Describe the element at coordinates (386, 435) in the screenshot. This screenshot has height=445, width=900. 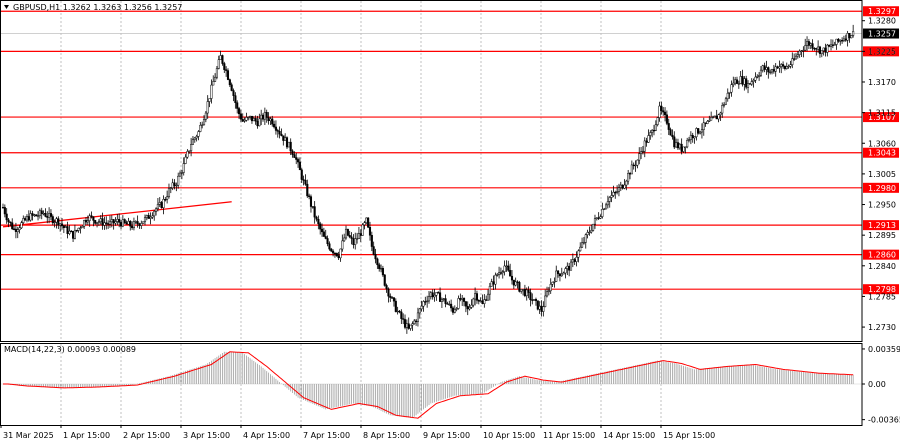
I see `x-tick-label: 8 Apr 15:00` at that location.